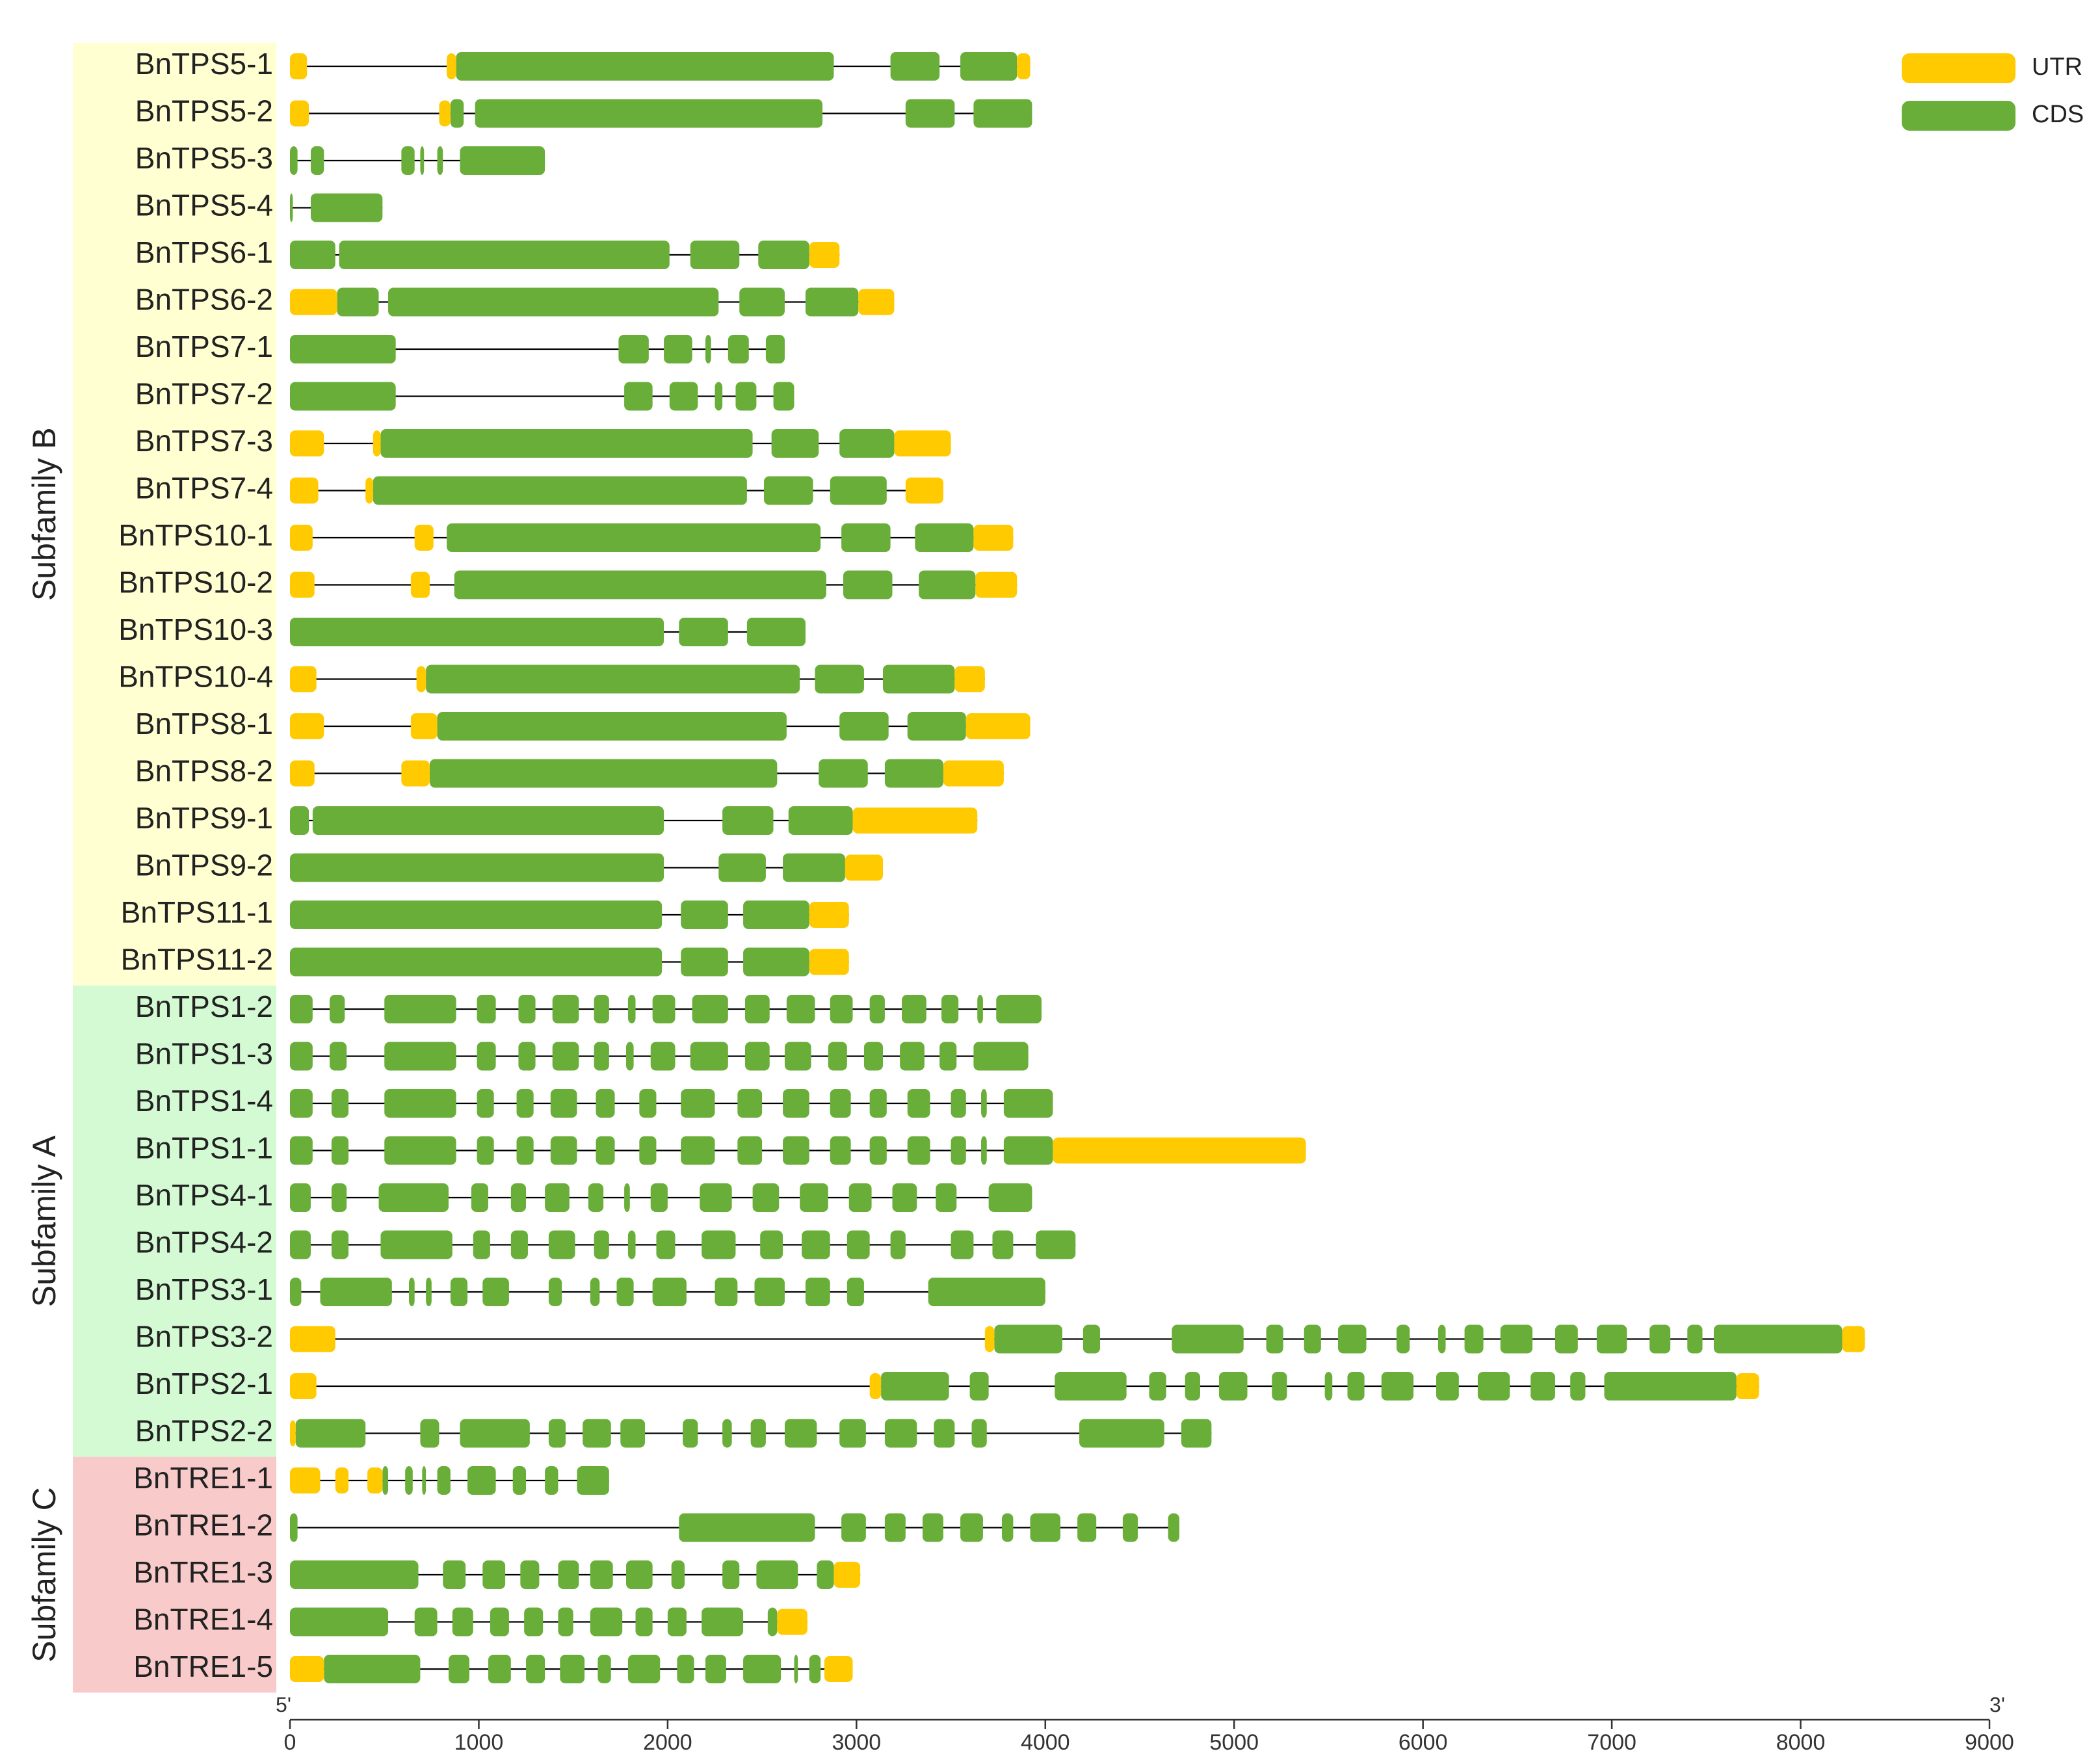 Image resolution: width=2100 pixels, height=1762 pixels. What do you see at coordinates (204, 346) in the screenshot?
I see `gene-name-BnTPS7-1: BnTPS7-1` at bounding box center [204, 346].